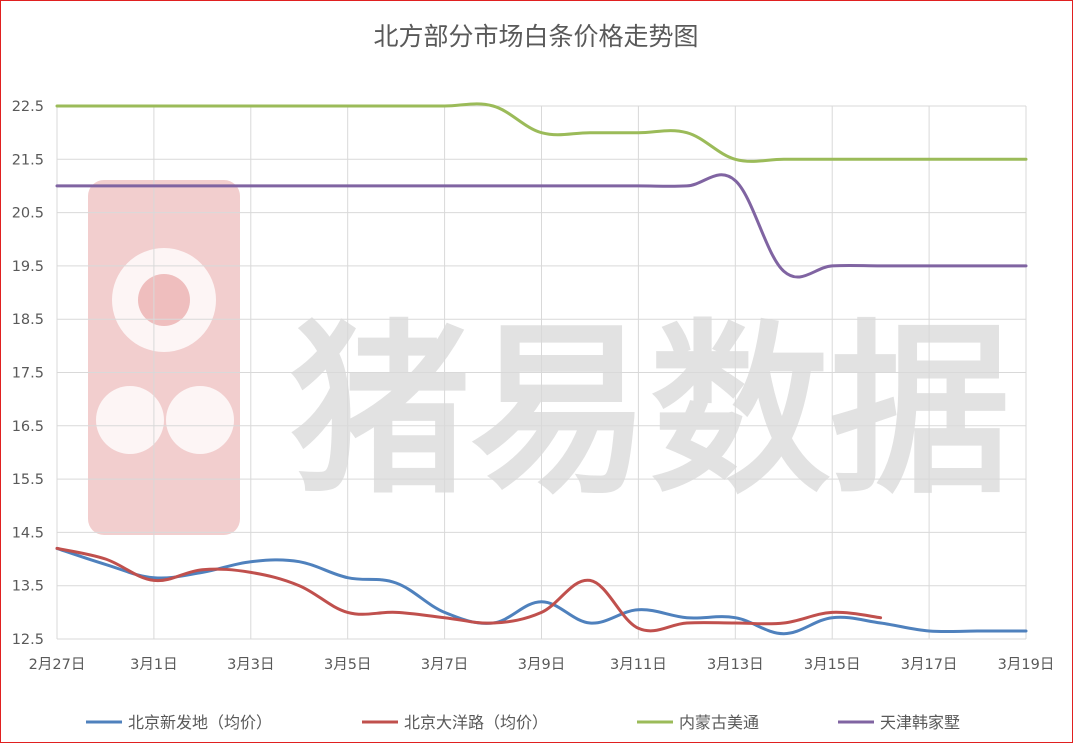 Image resolution: width=1073 pixels, height=743 pixels. I want to click on y-tick-label: 19.5, so click(28, 267).